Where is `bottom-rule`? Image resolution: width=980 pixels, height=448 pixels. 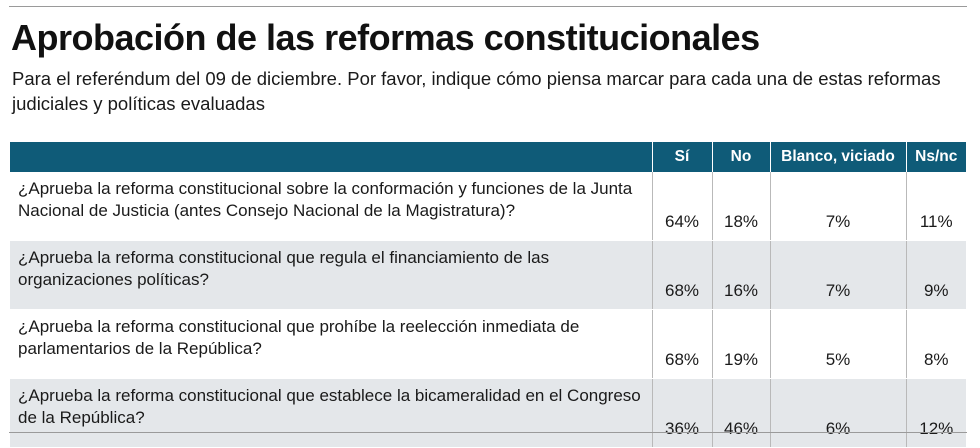
bottom-rule is located at coordinates (488, 432).